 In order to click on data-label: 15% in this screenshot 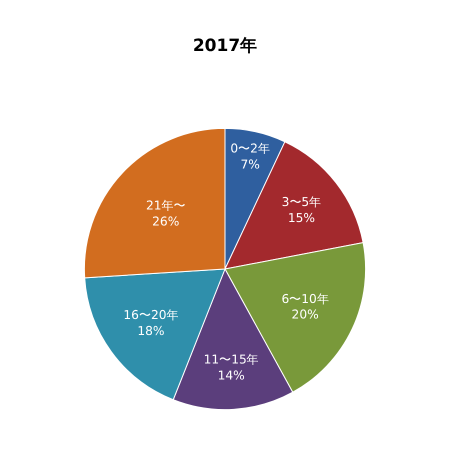, I will do `click(301, 217)`.